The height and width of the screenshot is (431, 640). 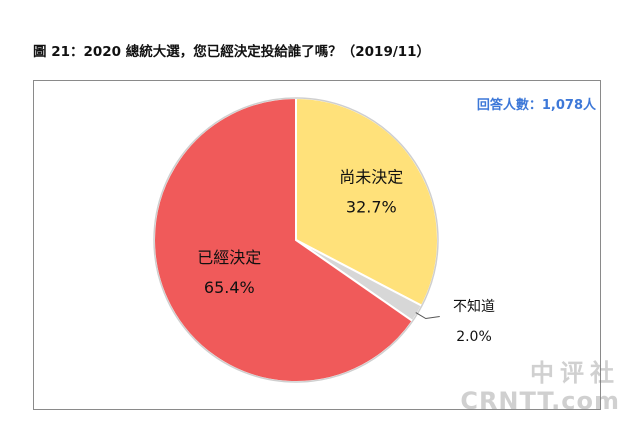 What do you see at coordinates (575, 373) in the screenshot?
I see `watermark-line1: 中评社` at bounding box center [575, 373].